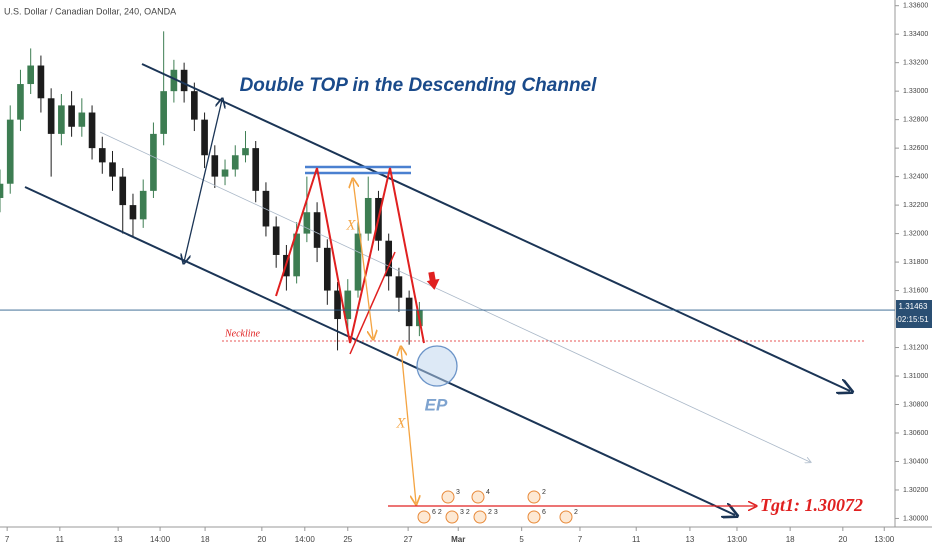  Describe the element at coordinates (544, 492) in the screenshot. I see `event-count: 2` at that location.